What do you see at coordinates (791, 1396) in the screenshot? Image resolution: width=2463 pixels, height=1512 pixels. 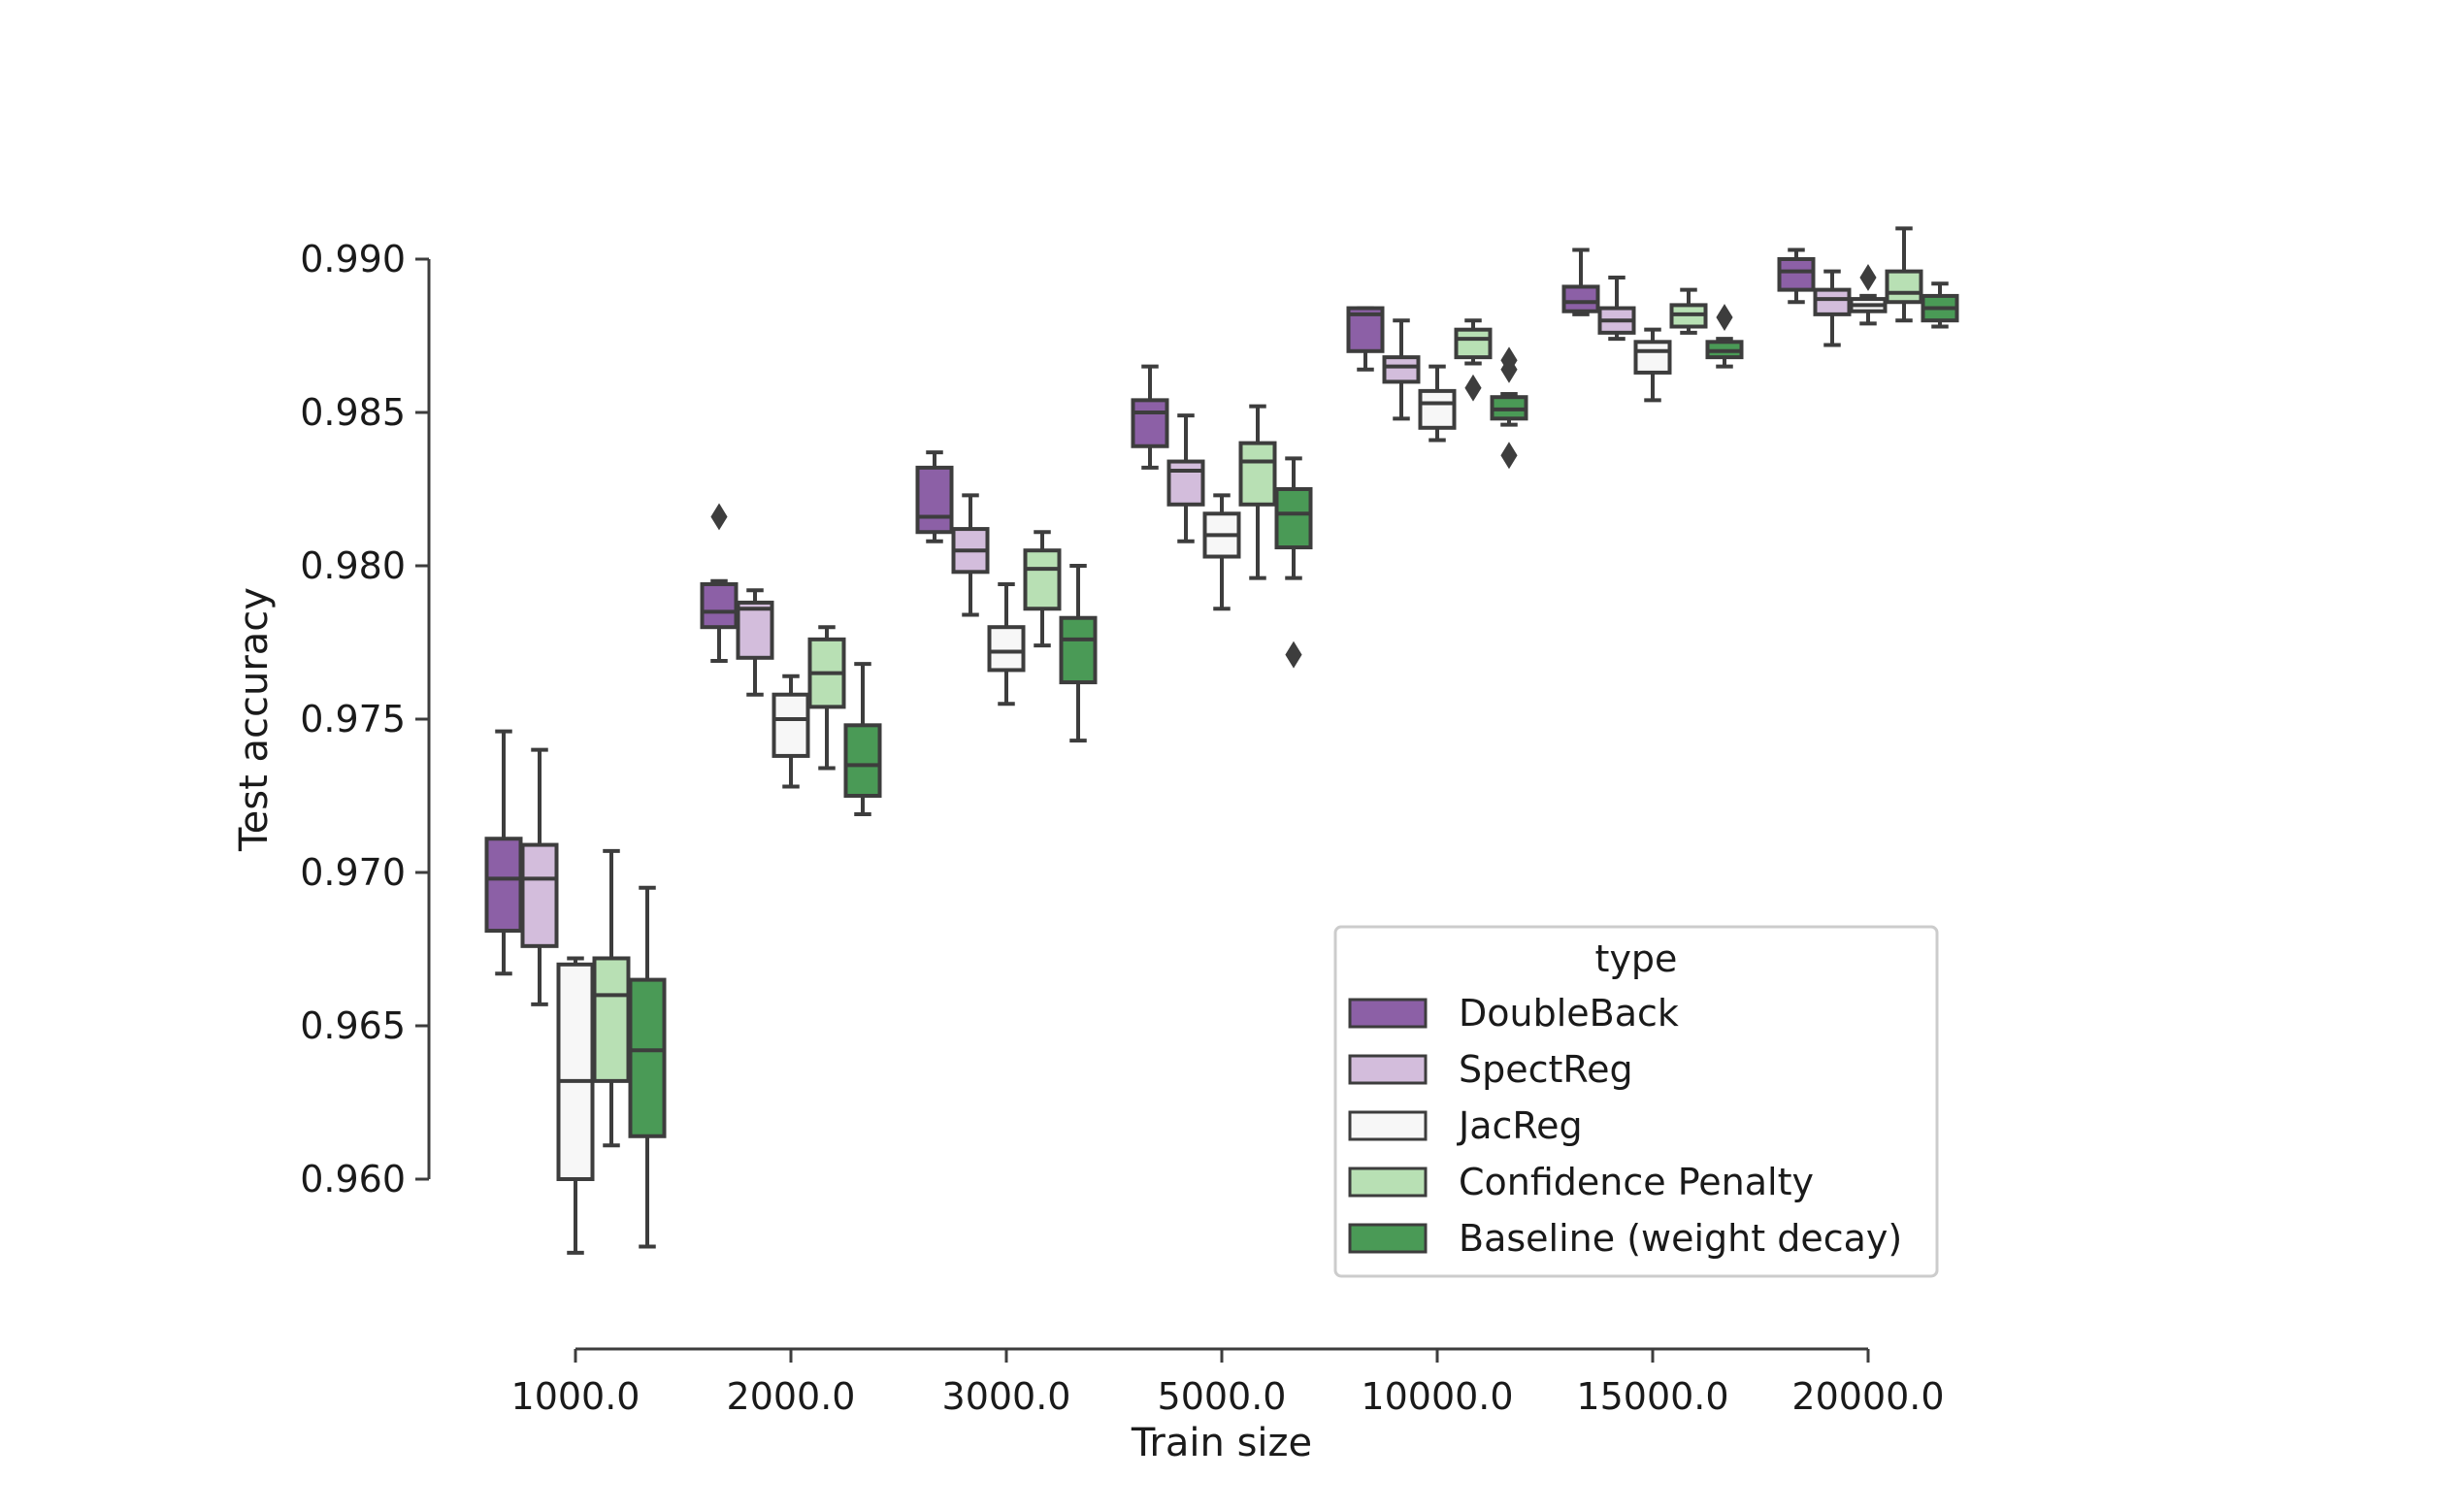 I see `x-tick-label: 2000.0` at bounding box center [791, 1396].